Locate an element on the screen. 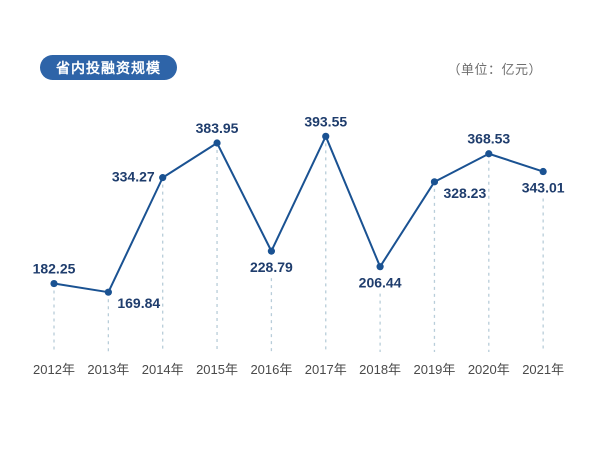  x-axis-label: 2013年 is located at coordinates (108, 369).